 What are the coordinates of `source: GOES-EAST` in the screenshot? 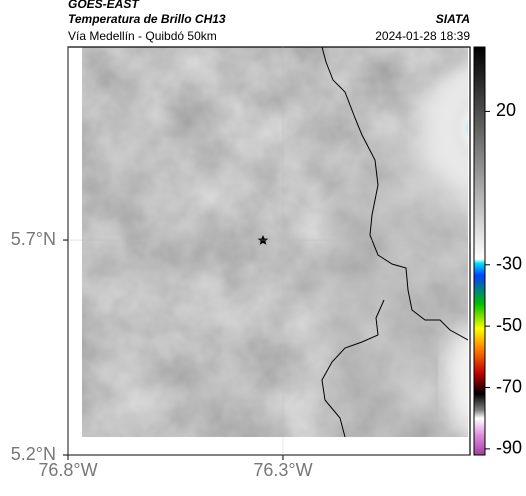 It's located at (104, 5).